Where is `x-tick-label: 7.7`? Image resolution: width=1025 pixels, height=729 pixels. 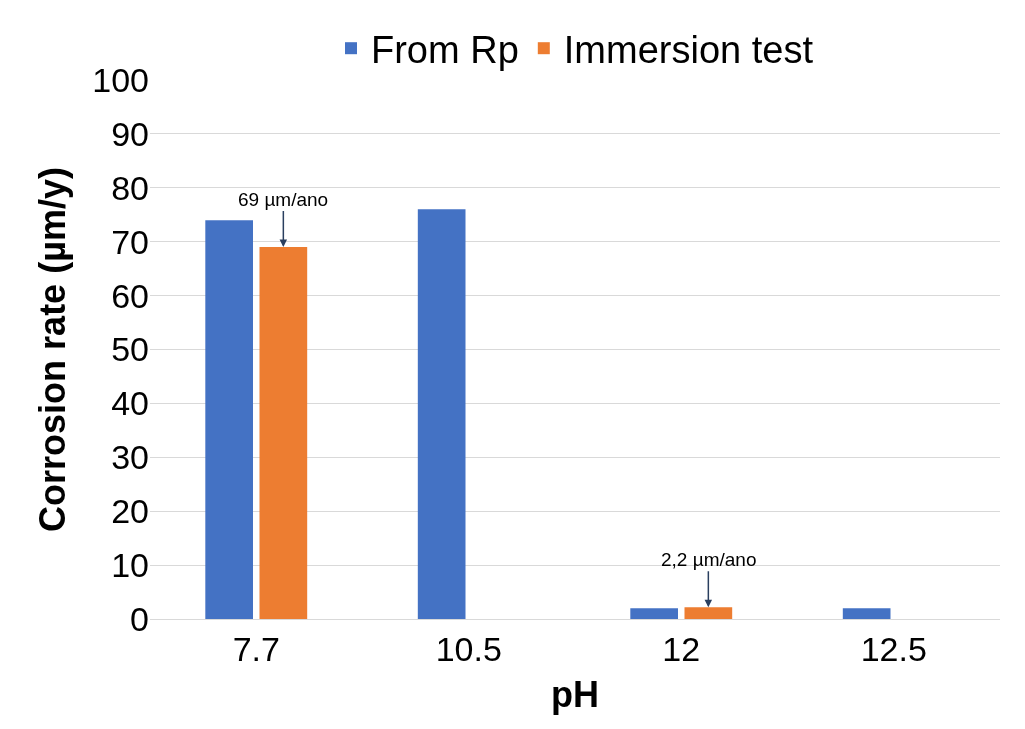 x-tick-label: 7.7 is located at coordinates (256, 648).